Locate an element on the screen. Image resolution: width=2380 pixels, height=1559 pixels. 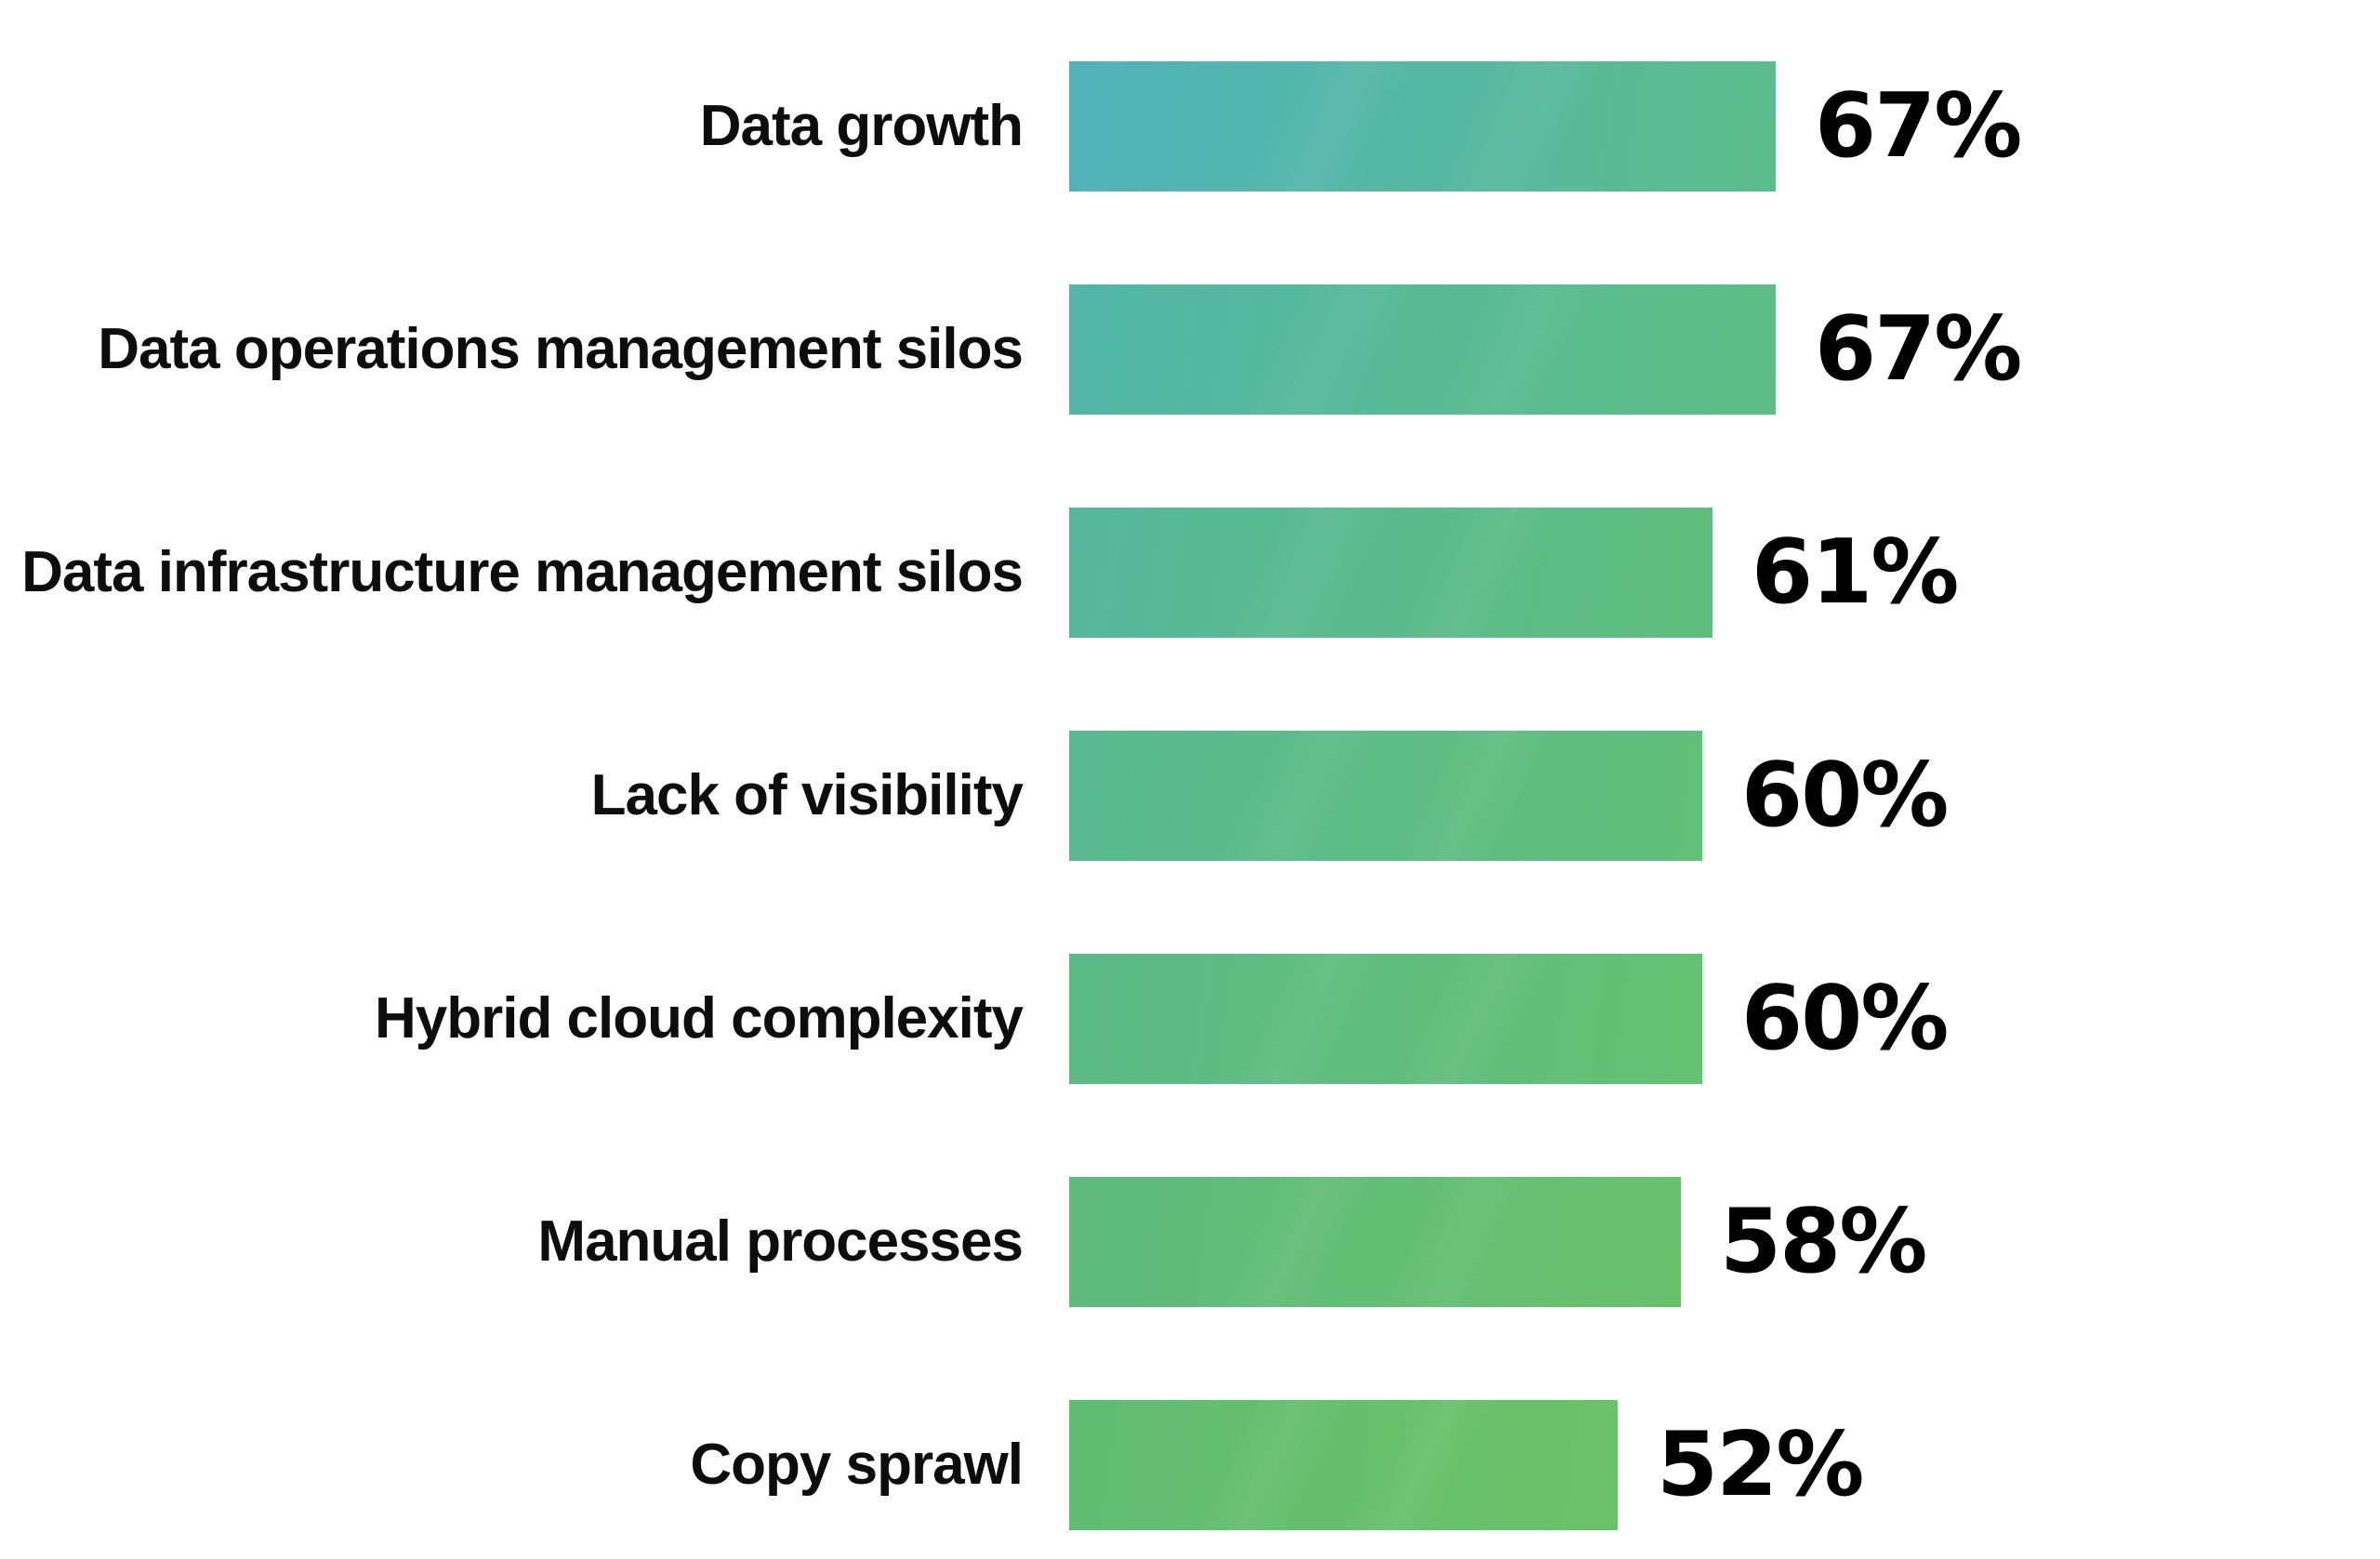
chart-row: Copy sprawl 52% is located at coordinates (1190, 1465).